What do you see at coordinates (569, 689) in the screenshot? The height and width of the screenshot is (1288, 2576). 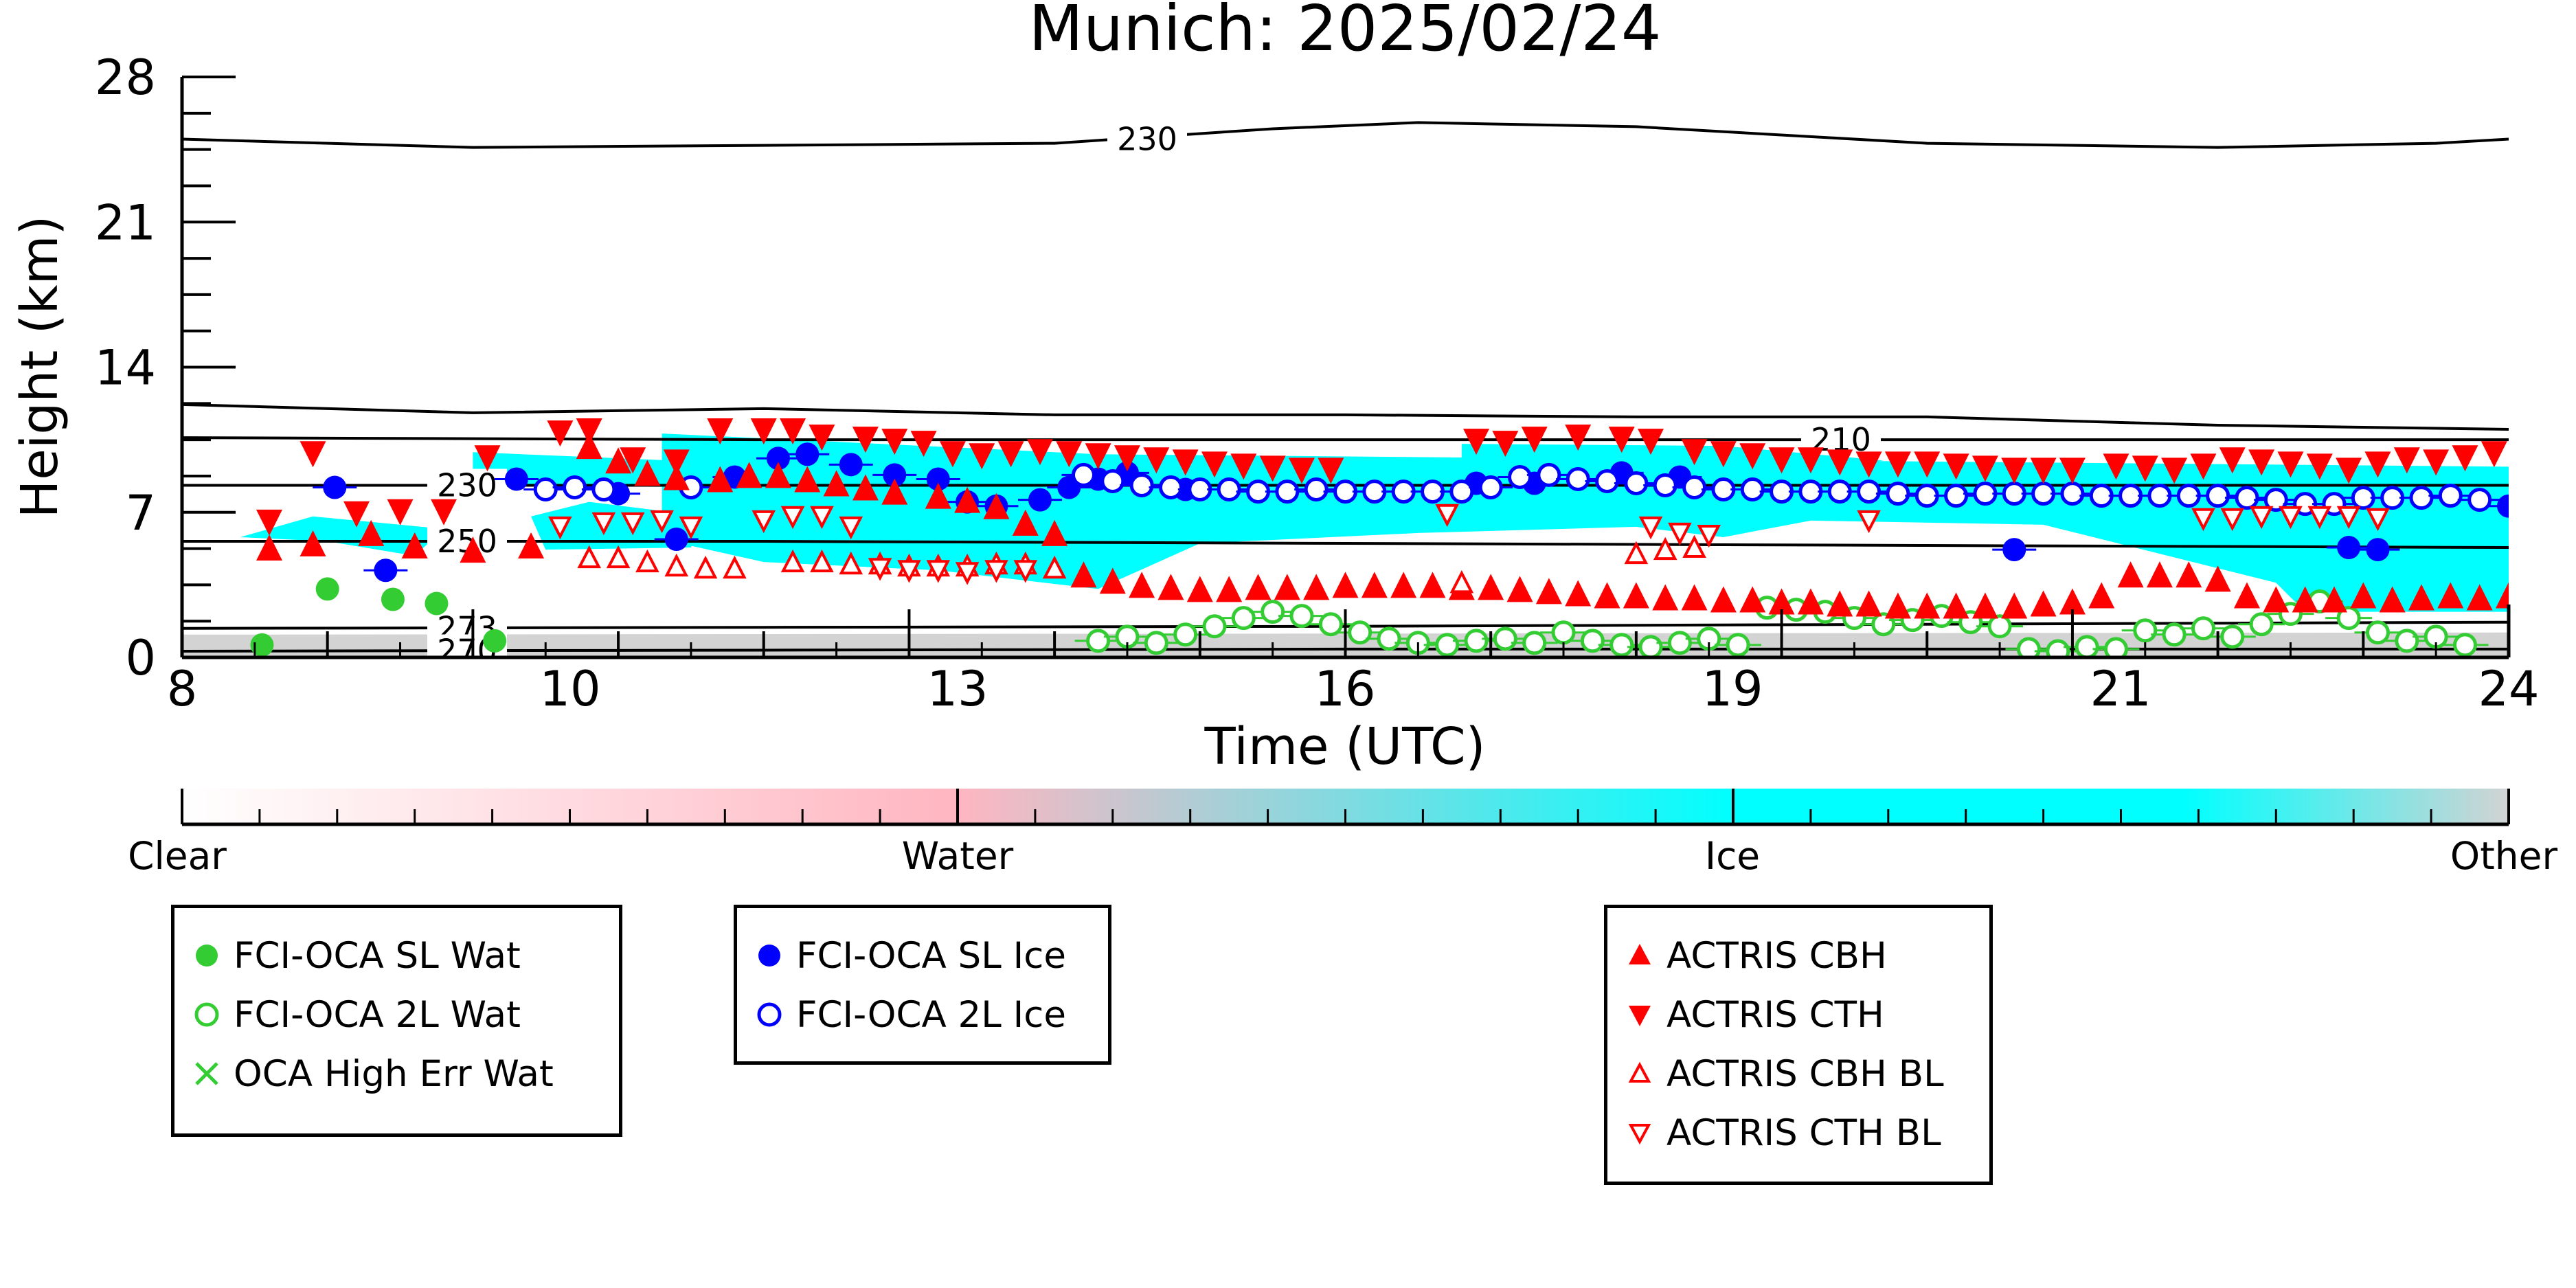 I see `x-tick-label: 10` at bounding box center [569, 689].